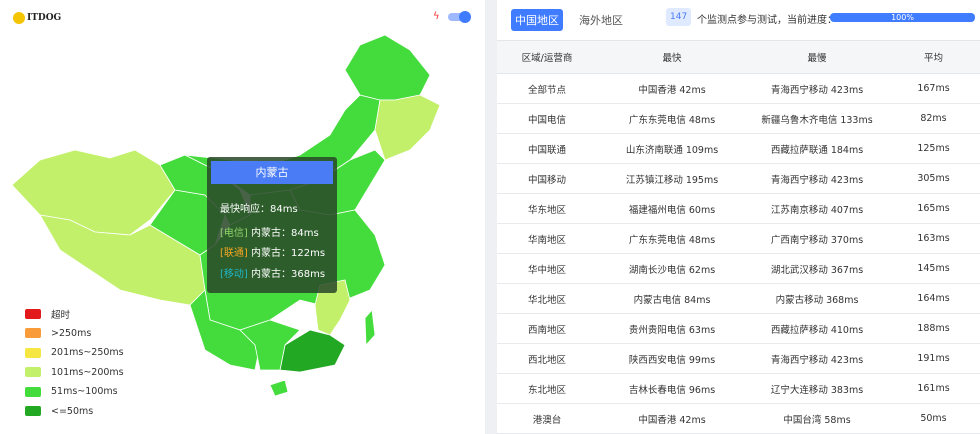 Image resolution: width=980 pixels, height=434 pixels. What do you see at coordinates (672, 358) in the screenshot?
I see `table-cell: 陕西西安电信 99ms` at bounding box center [672, 358].